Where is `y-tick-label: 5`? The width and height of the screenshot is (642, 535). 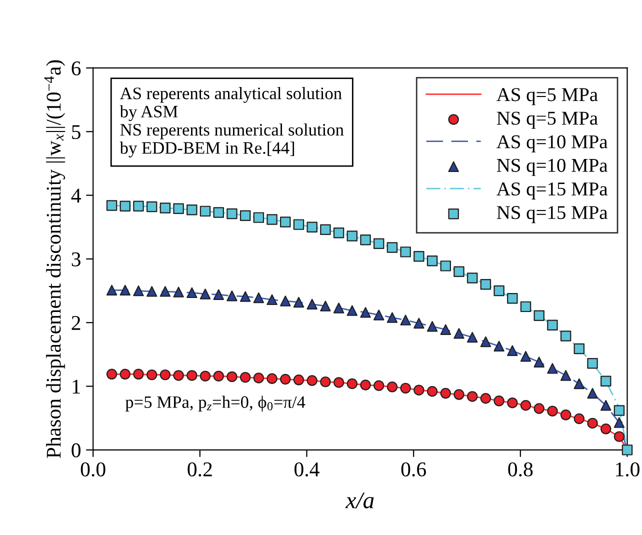 y-tick-label: 5 is located at coordinates (76, 132).